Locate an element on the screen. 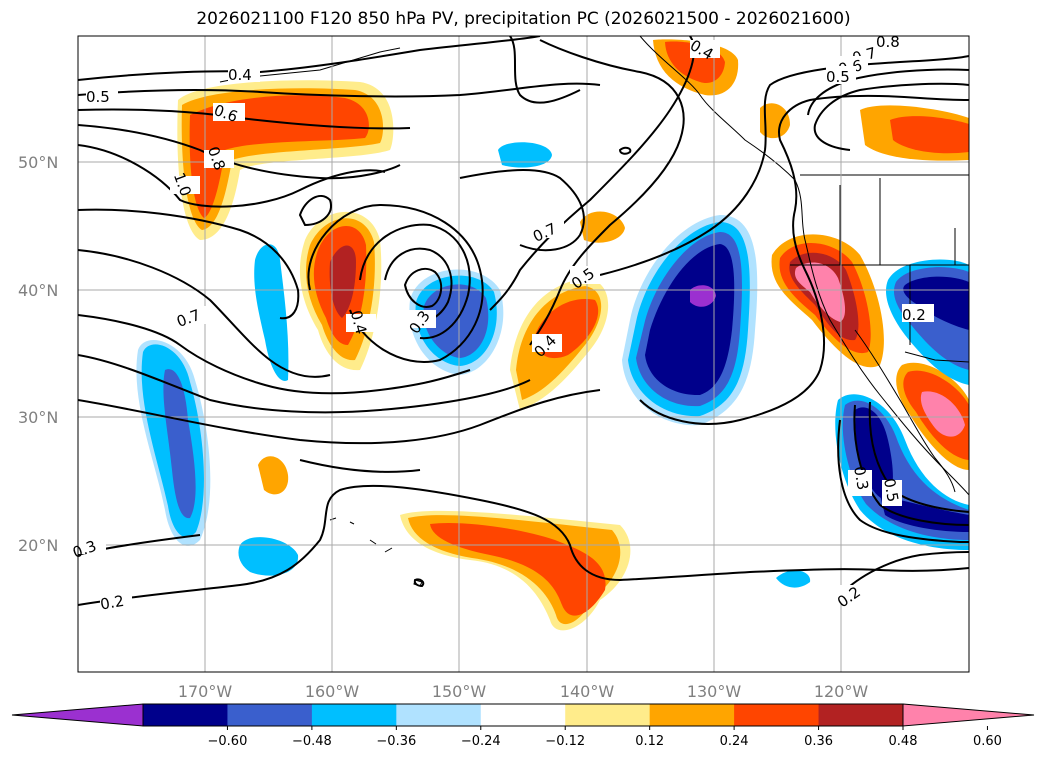 This screenshot has width=1047, height=765. longitude-labels: 170°W 160°W 150°W 140°W 130°W 120°W is located at coordinates (523, 691).